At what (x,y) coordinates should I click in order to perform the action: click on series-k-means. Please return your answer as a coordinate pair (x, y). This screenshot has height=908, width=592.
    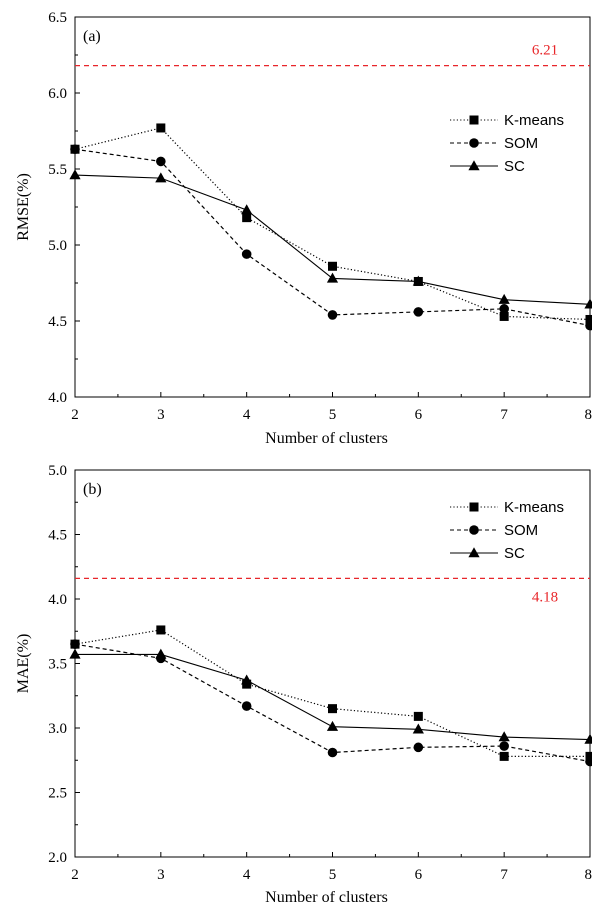
    Looking at the image, I should click on (331, 693).